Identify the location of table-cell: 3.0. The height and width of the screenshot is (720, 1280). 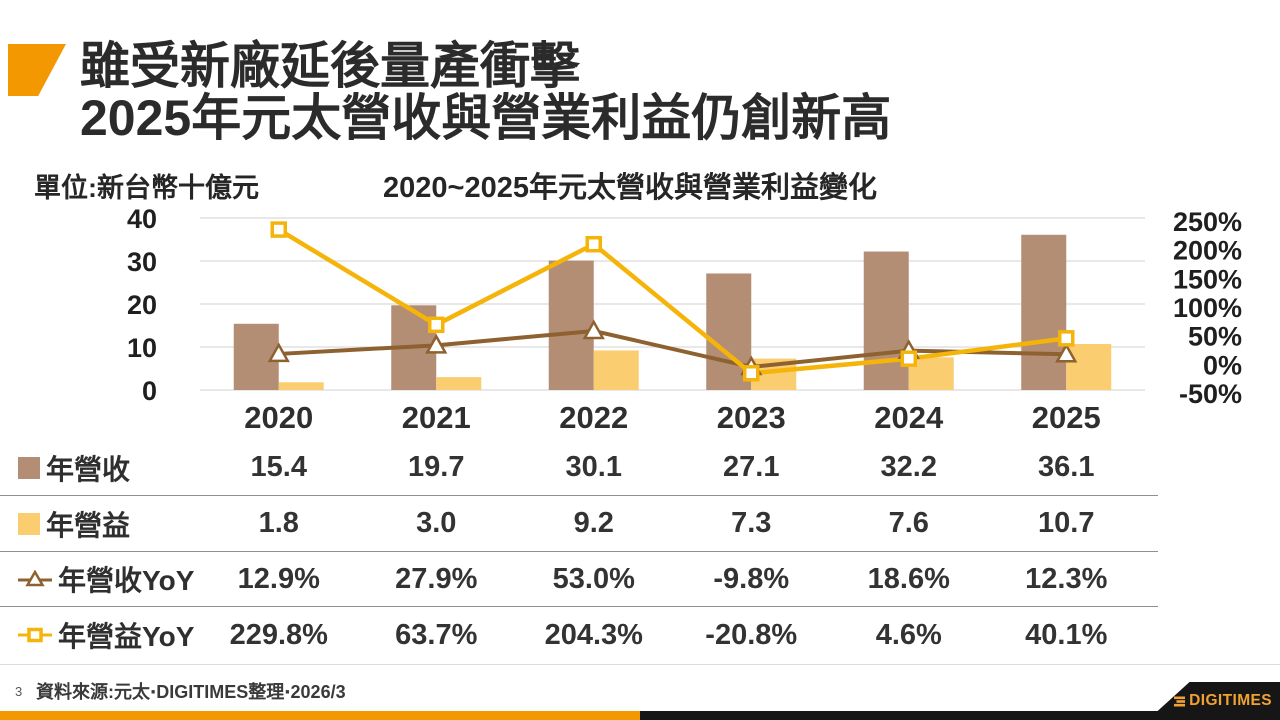
(436, 523).